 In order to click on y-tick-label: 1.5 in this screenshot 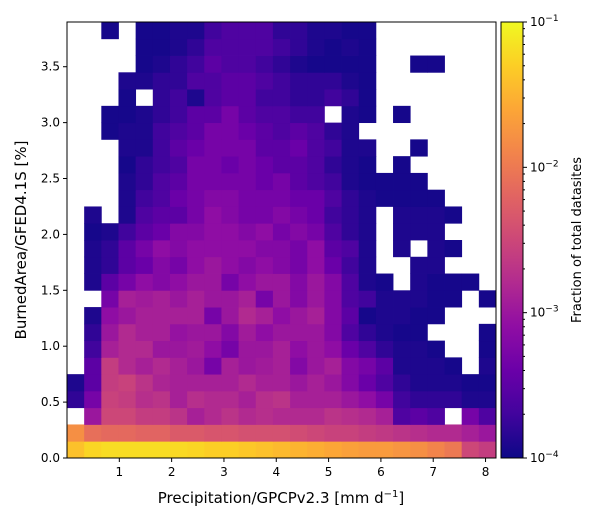, I will do `click(50, 290)`.